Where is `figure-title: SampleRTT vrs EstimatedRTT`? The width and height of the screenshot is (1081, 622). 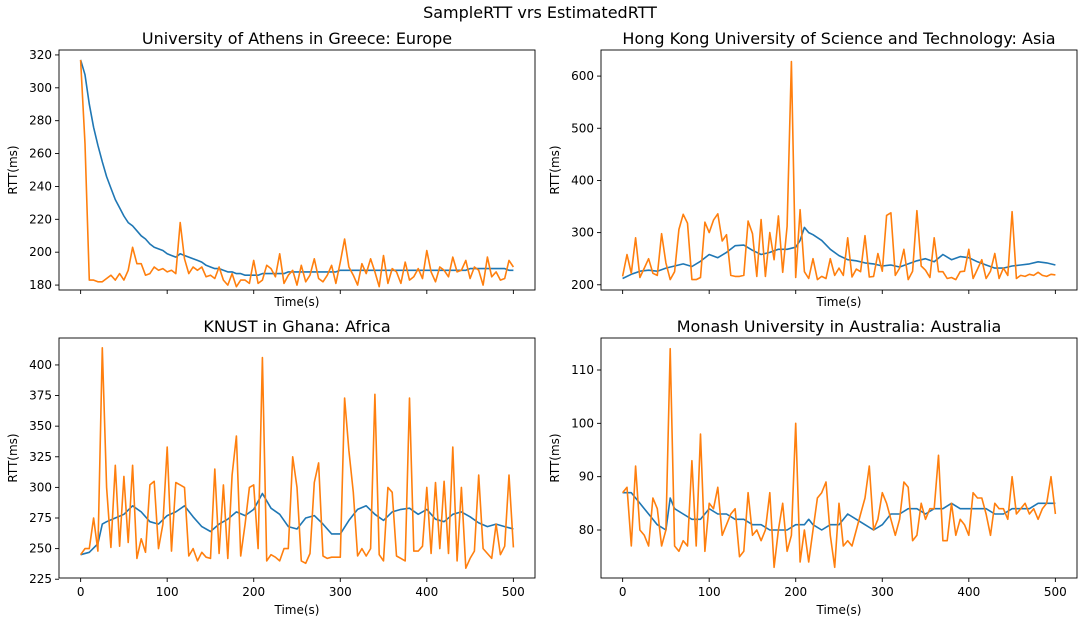 figure-title: SampleRTT vrs EstimatedRTT is located at coordinates (540, 12).